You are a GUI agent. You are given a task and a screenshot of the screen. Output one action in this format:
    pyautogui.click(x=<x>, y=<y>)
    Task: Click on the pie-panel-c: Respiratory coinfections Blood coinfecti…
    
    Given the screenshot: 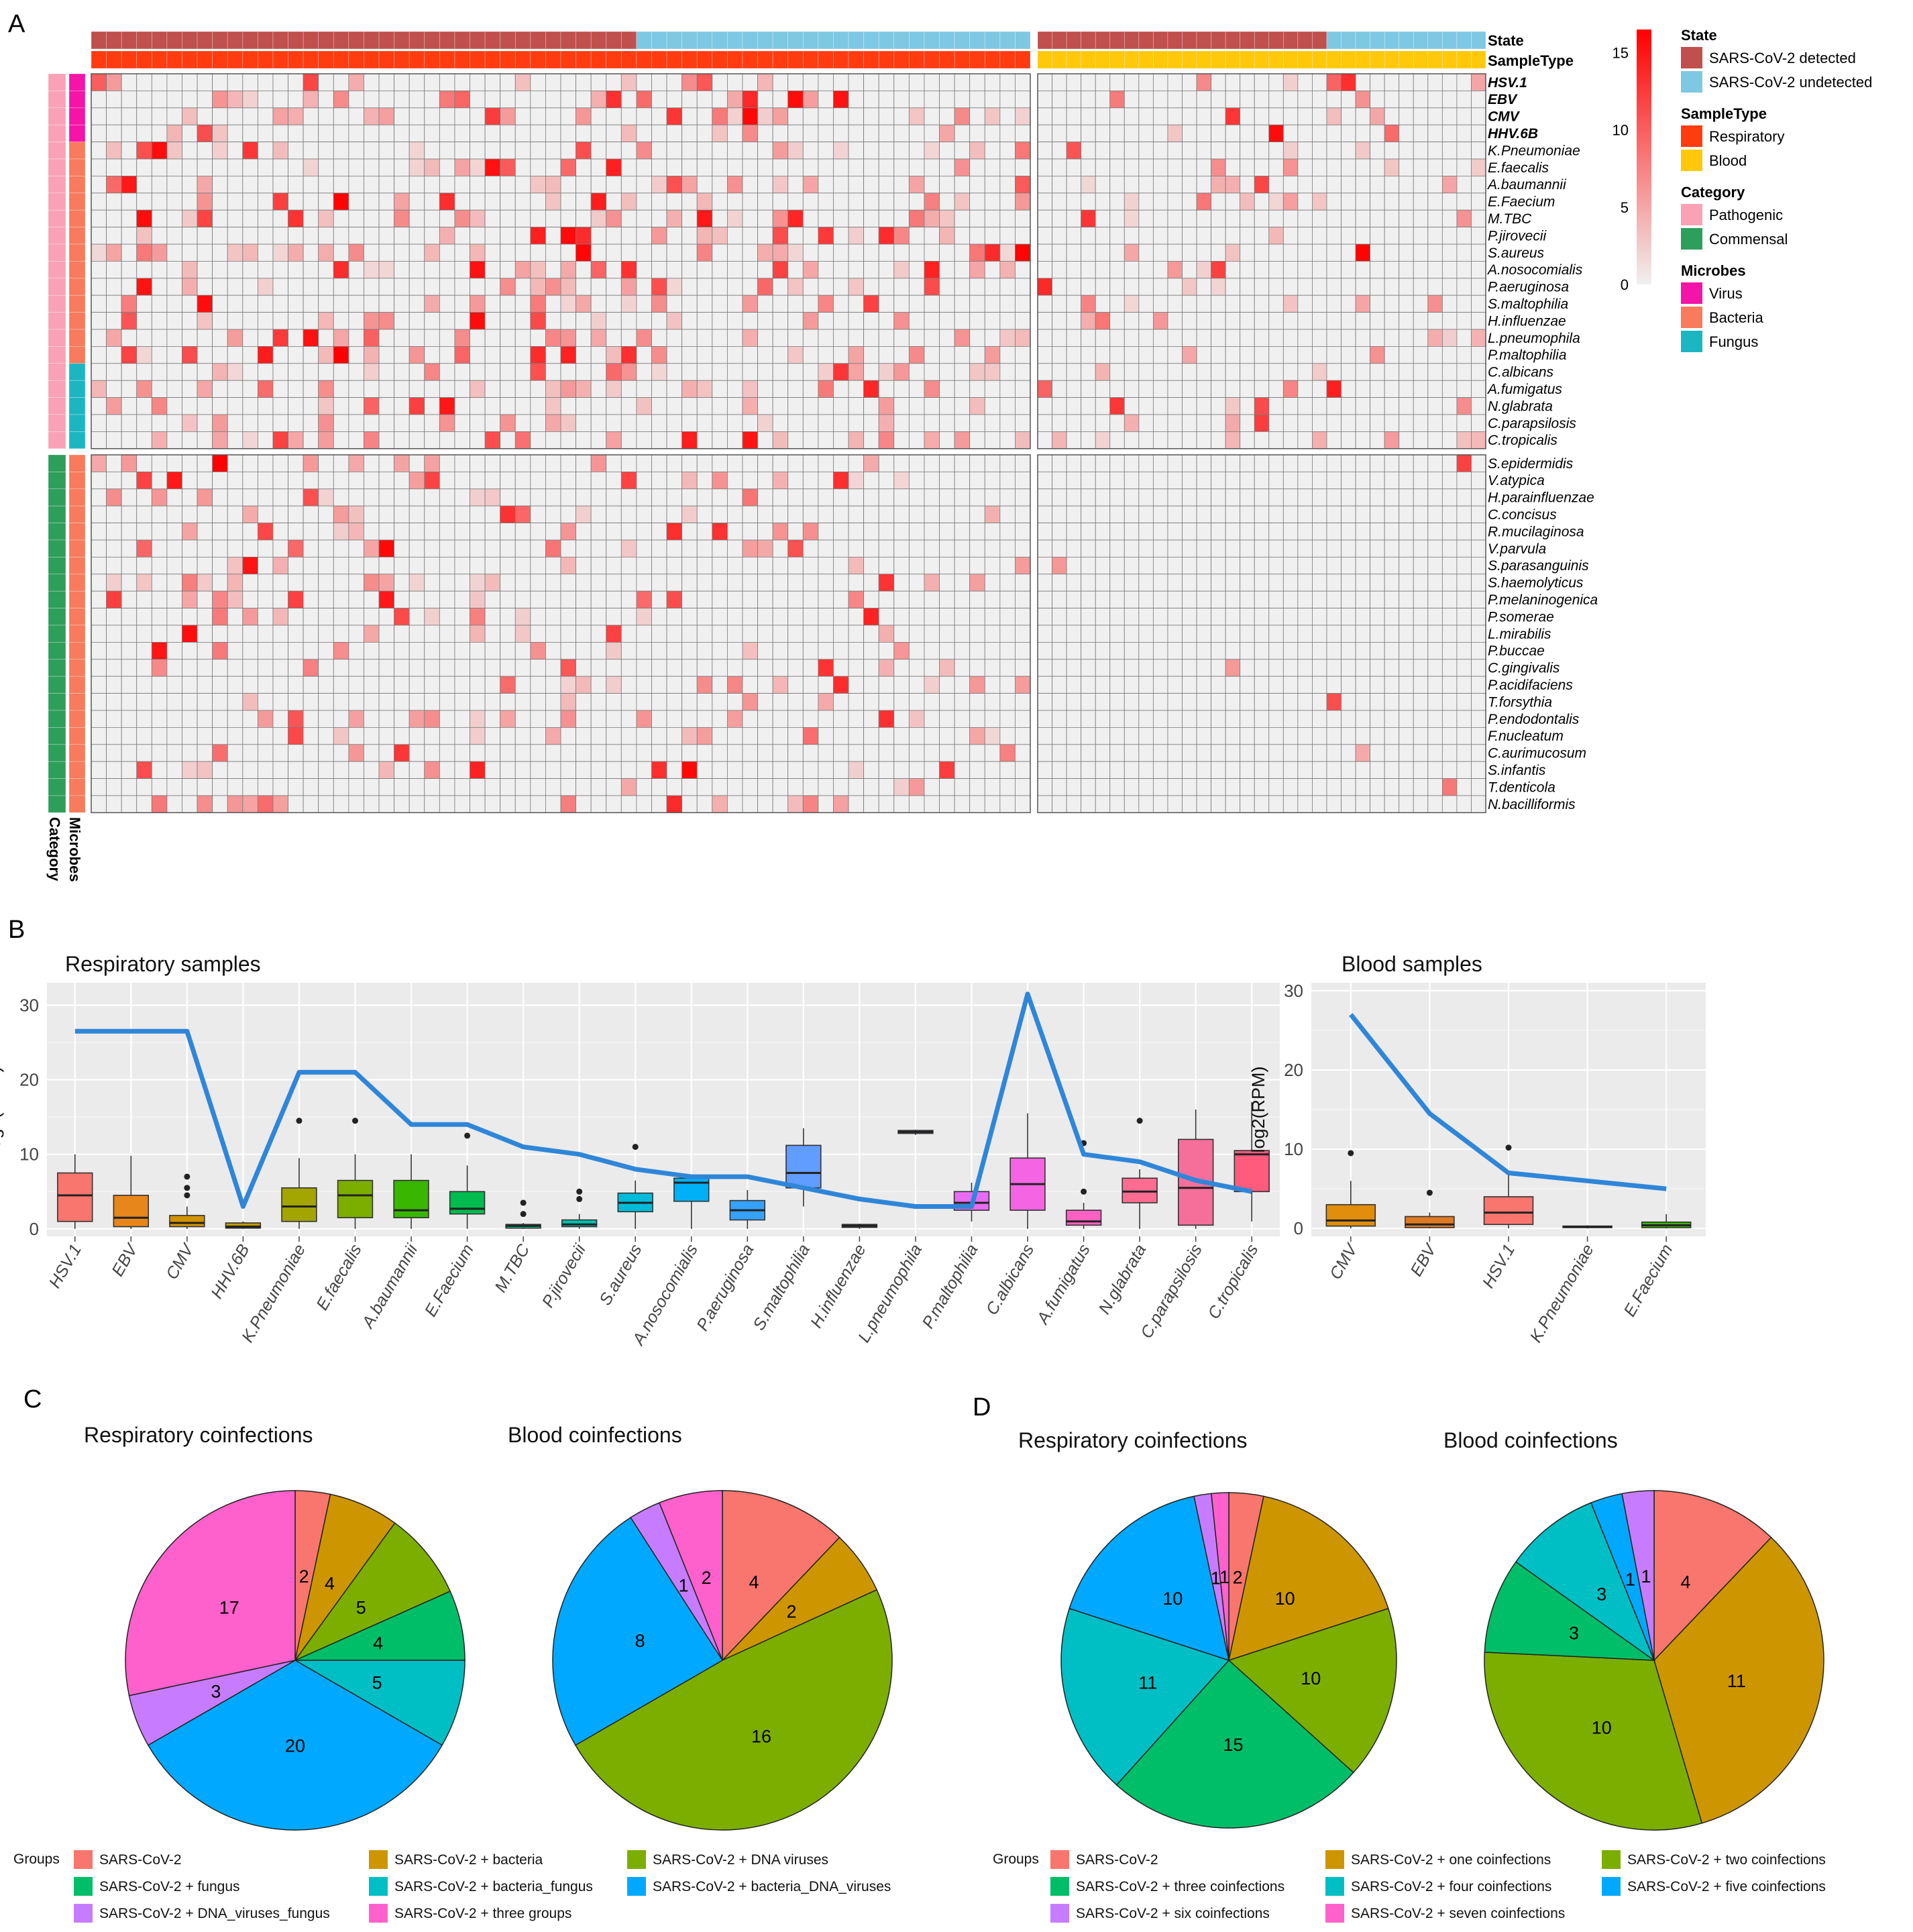 What is the action you would take?
    pyautogui.click(x=453, y=1673)
    